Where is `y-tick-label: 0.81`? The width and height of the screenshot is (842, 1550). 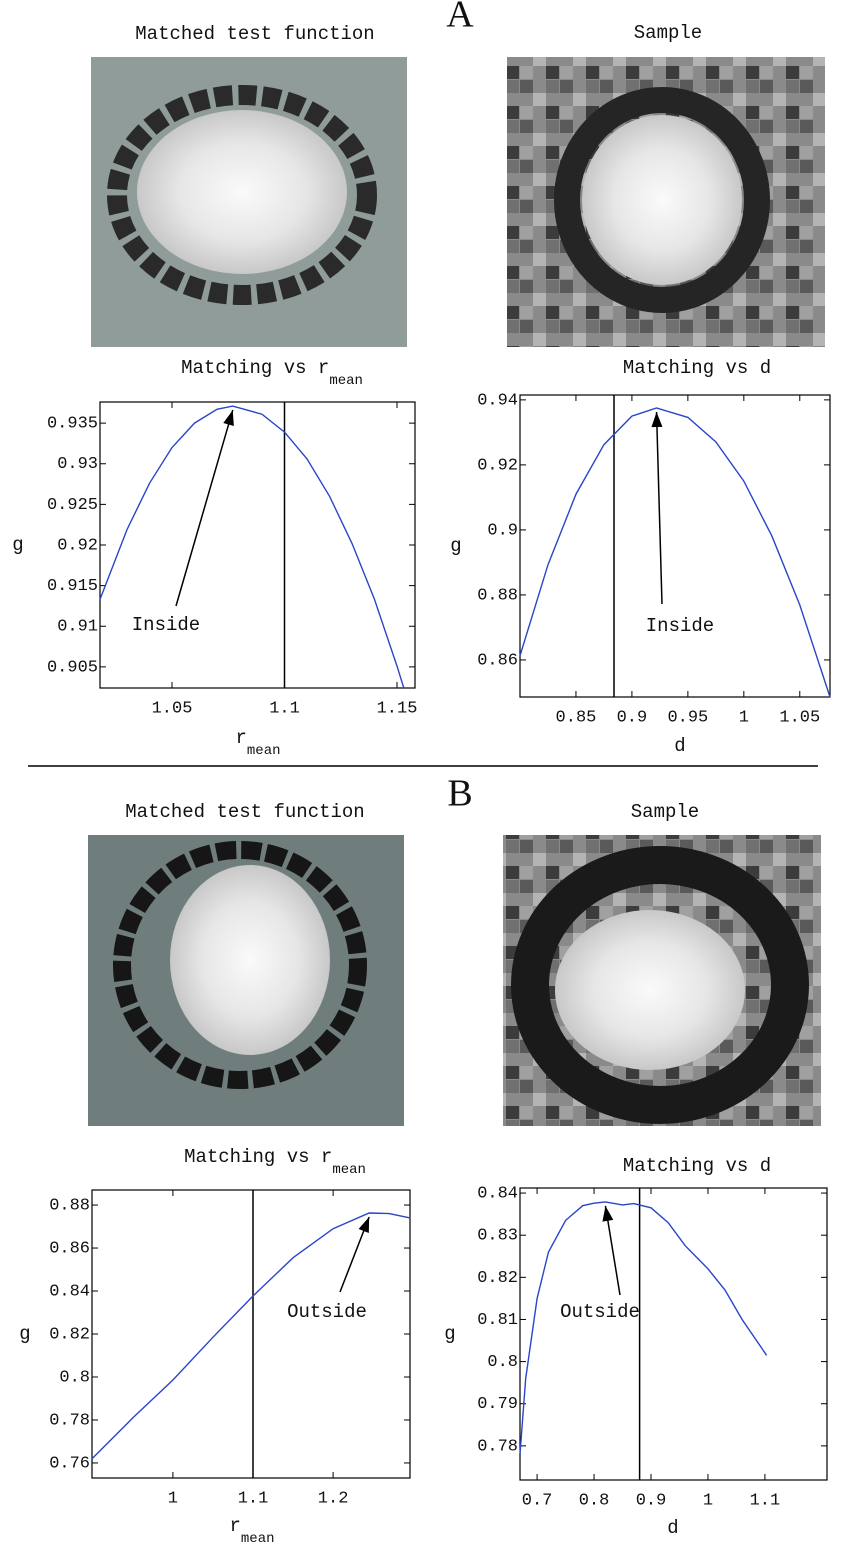 y-tick-label: 0.81 is located at coordinates (497, 1320).